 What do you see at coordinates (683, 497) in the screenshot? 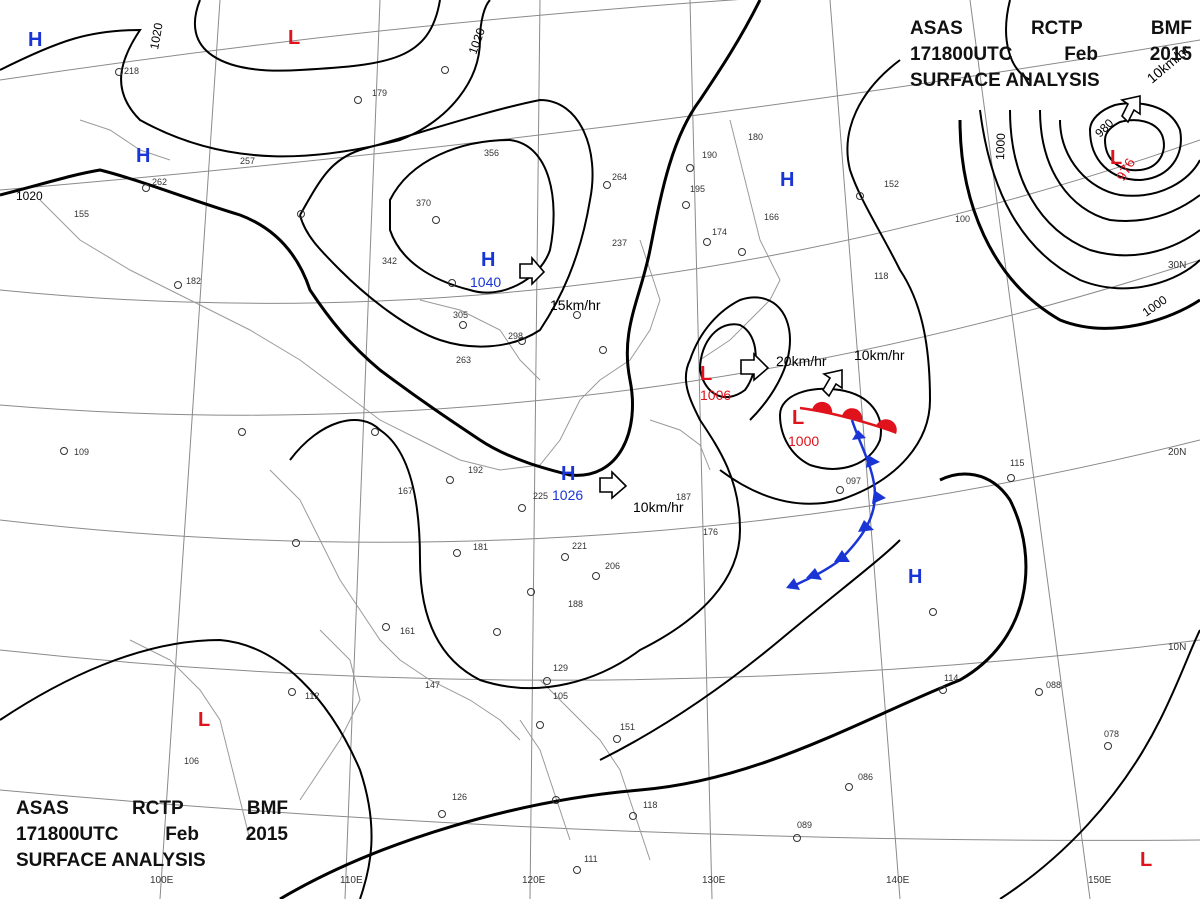
I see `station-value: 187` at bounding box center [683, 497].